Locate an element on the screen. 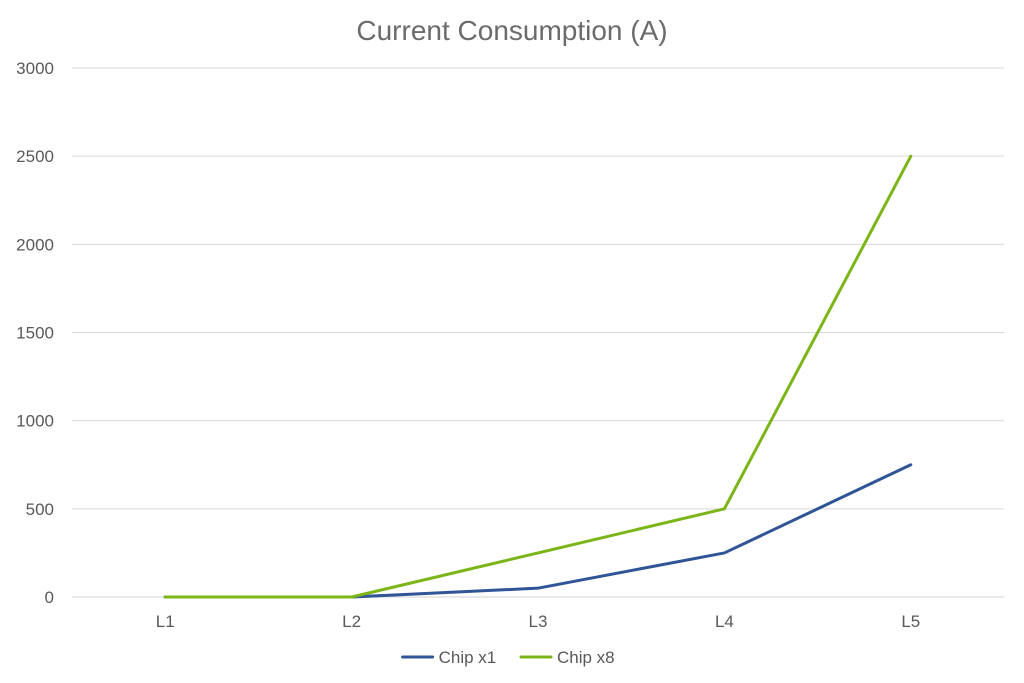 Image resolution: width=1024 pixels, height=683 pixels. legend-label: Chip x8 is located at coordinates (586, 657).